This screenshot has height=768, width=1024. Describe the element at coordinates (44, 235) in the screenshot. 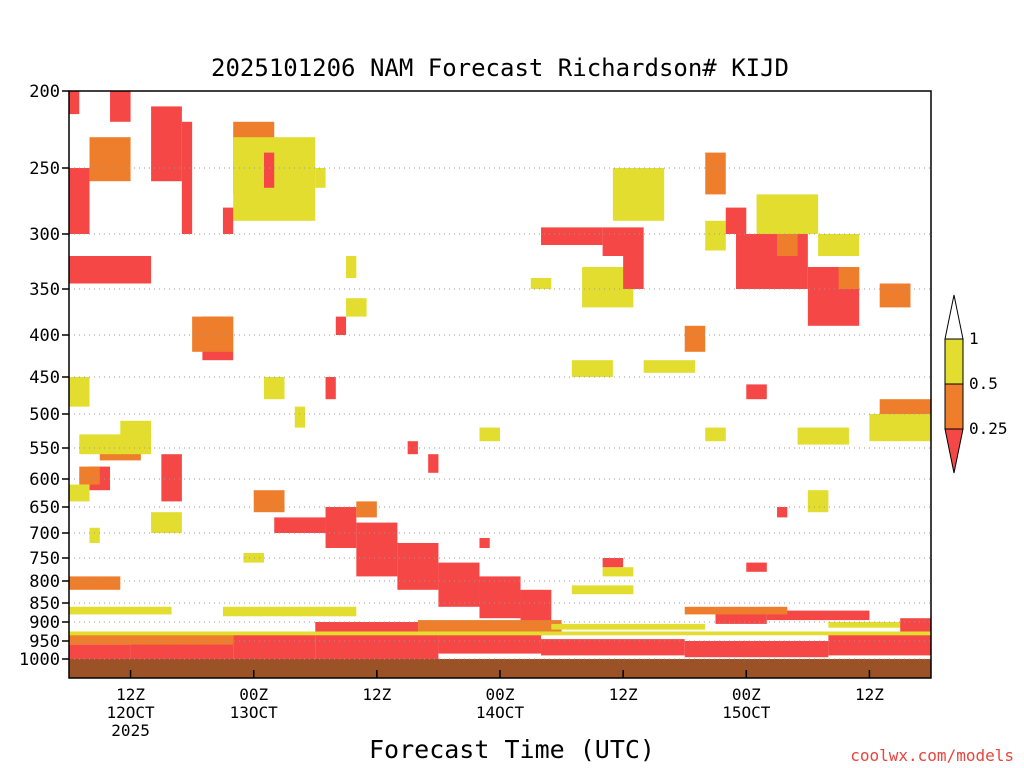

I see `y-tick-label: 300` at that location.